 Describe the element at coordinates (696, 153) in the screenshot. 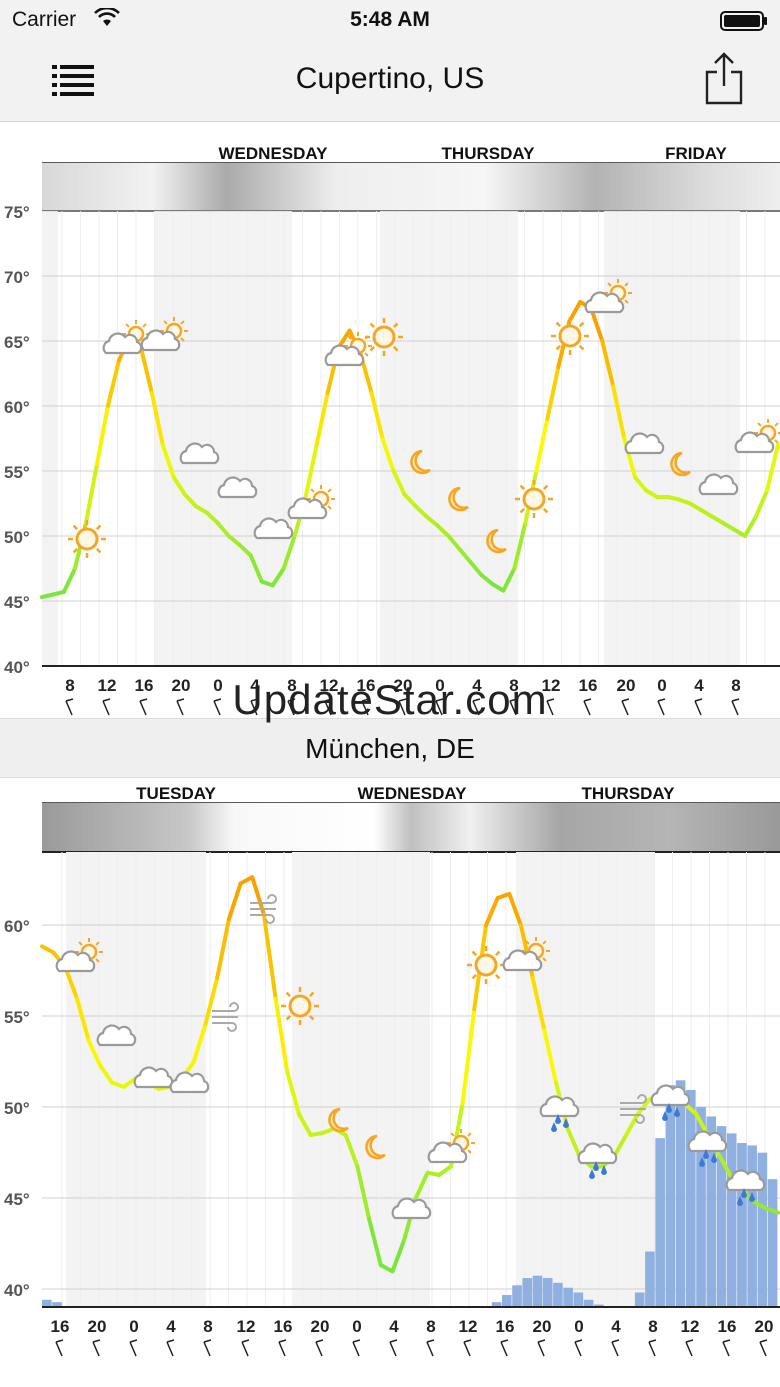

I see `day-label: FRIDAY` at that location.